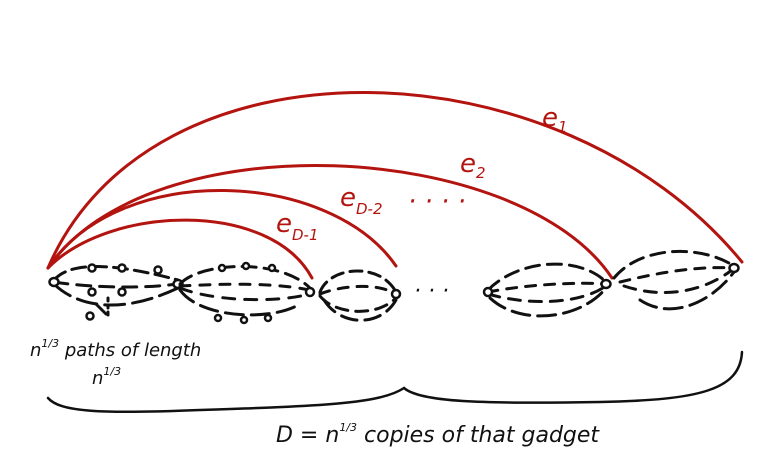  Describe the element at coordinates (437, 202) in the screenshot. I see `edge-ellipsis: · · · ·` at that location.